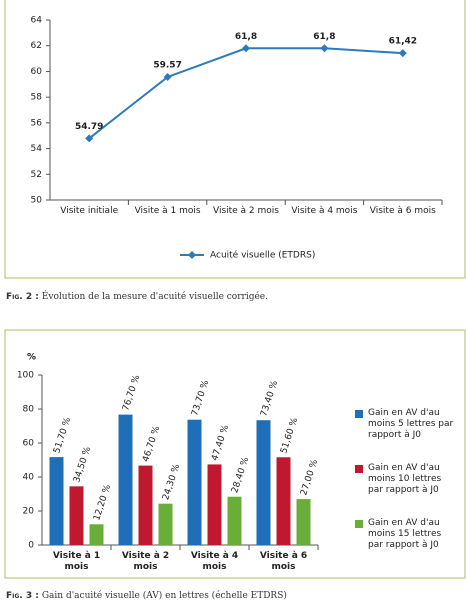 This screenshot has width=466, height=600. What do you see at coordinates (36, 46) in the screenshot?
I see `y-tick-label: 62` at bounding box center [36, 46].